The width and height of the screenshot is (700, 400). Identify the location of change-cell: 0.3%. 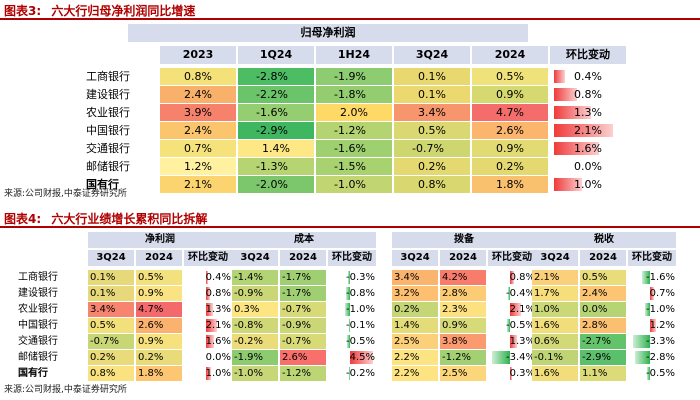
(512, 373).